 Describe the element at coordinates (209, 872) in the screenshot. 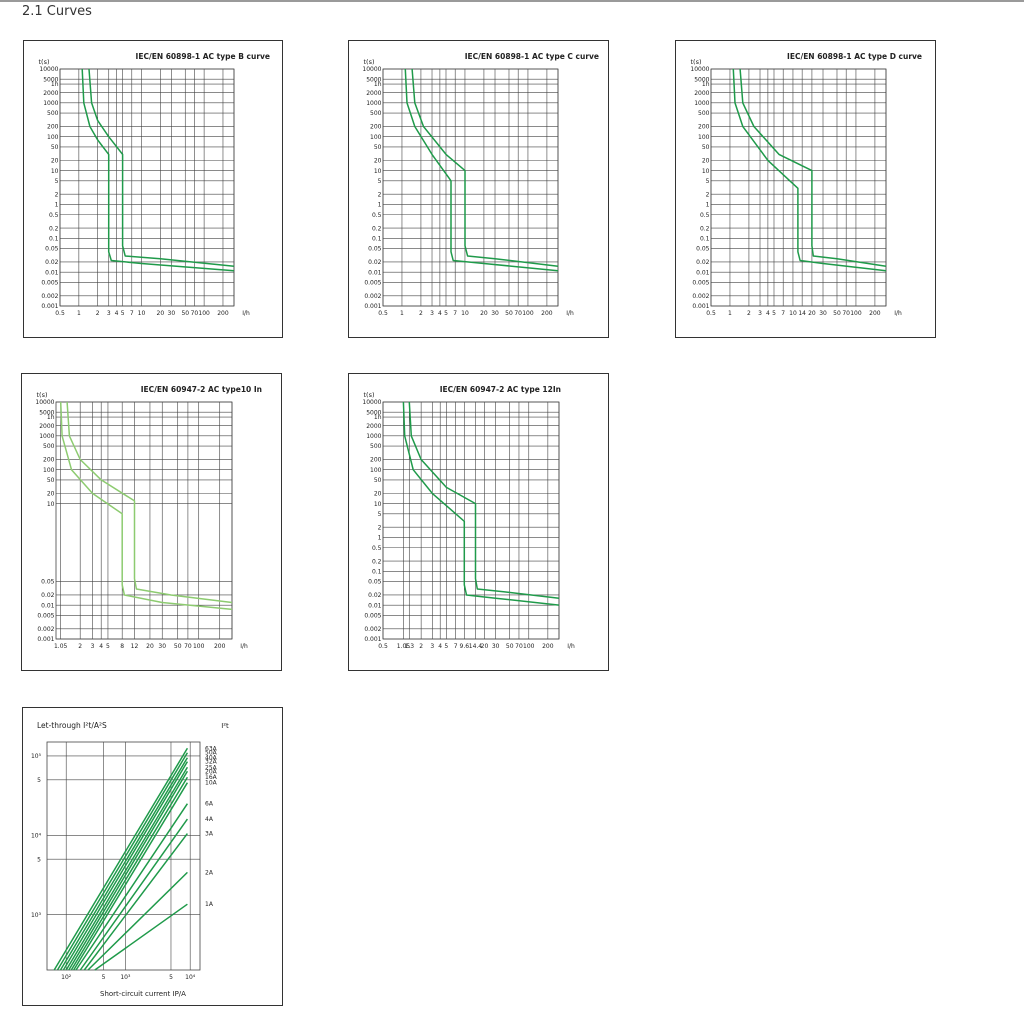

I see `series-label: 2A` at that location.